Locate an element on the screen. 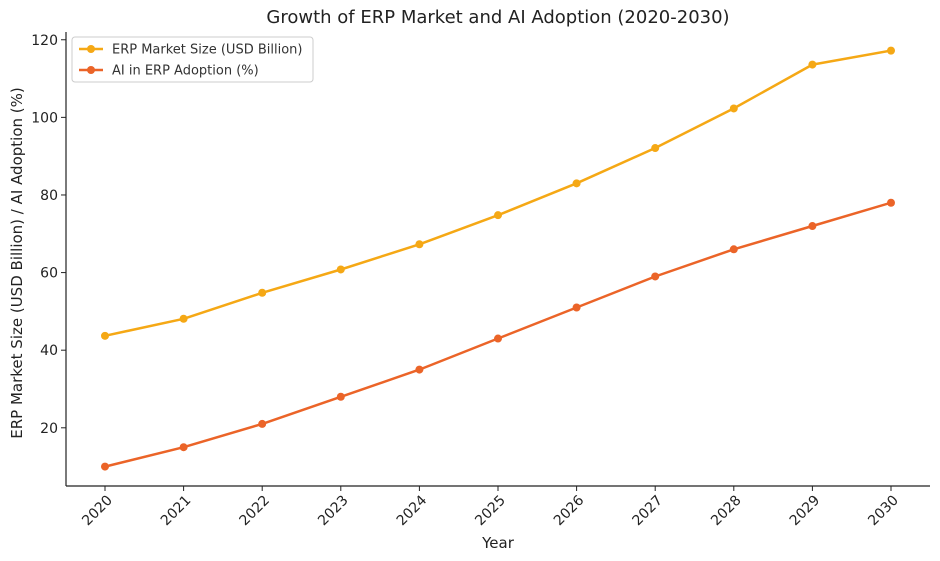 The image size is (940, 561). y-tick-label: 80 is located at coordinates (49, 196).